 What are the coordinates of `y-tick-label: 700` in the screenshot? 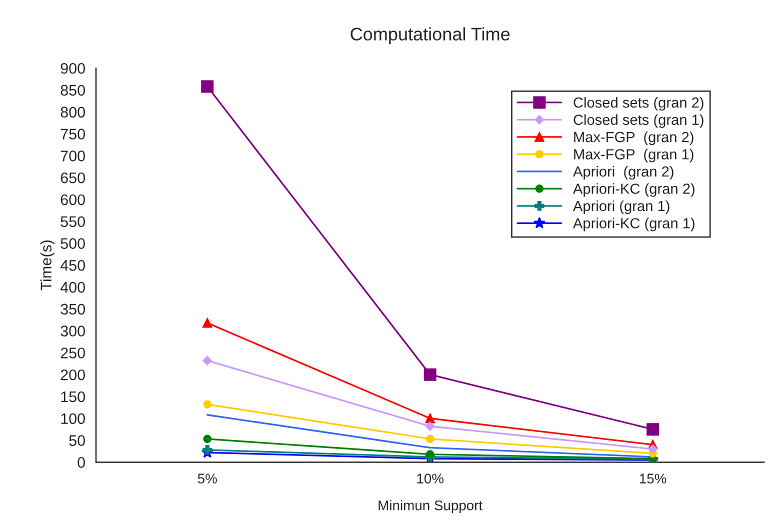 It's located at (72, 156).